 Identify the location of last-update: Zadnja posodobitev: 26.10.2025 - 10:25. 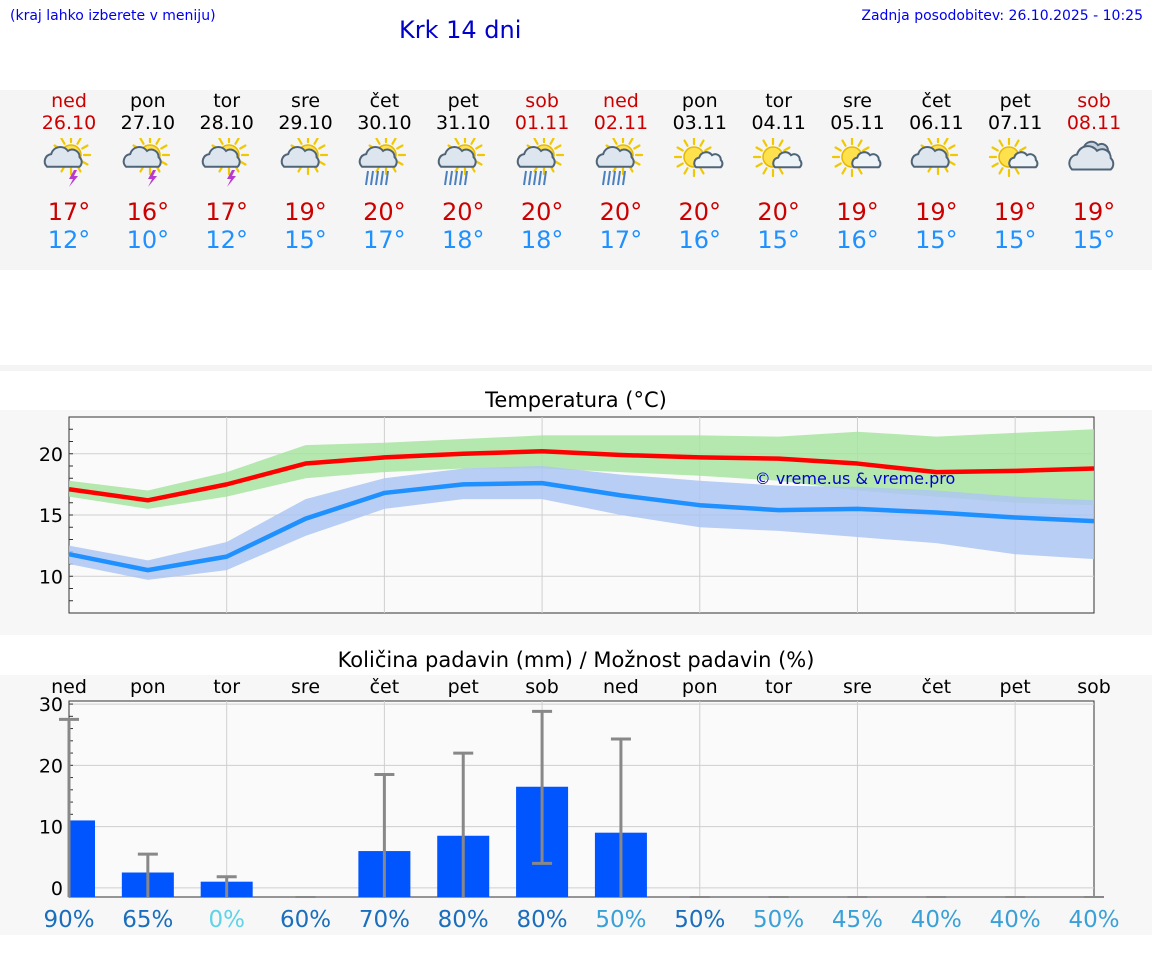
(1002, 16).